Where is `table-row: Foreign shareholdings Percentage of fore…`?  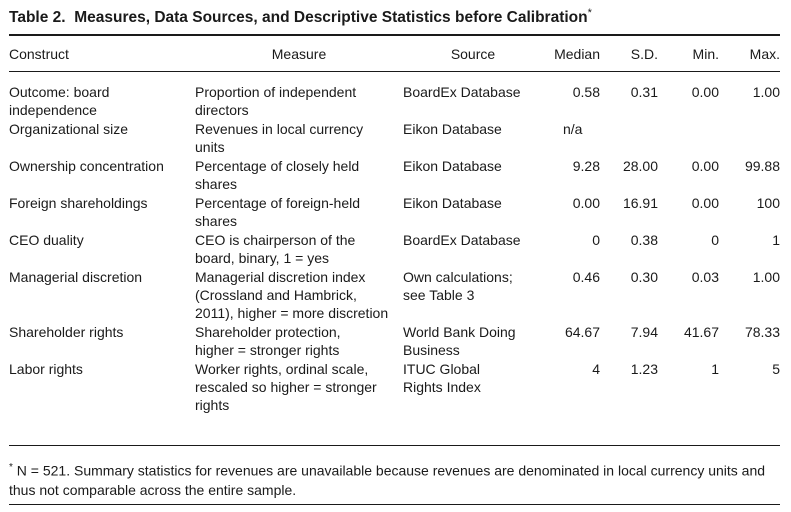
table-row: Foreign shareholdings Percentage of fore… is located at coordinates (394, 212).